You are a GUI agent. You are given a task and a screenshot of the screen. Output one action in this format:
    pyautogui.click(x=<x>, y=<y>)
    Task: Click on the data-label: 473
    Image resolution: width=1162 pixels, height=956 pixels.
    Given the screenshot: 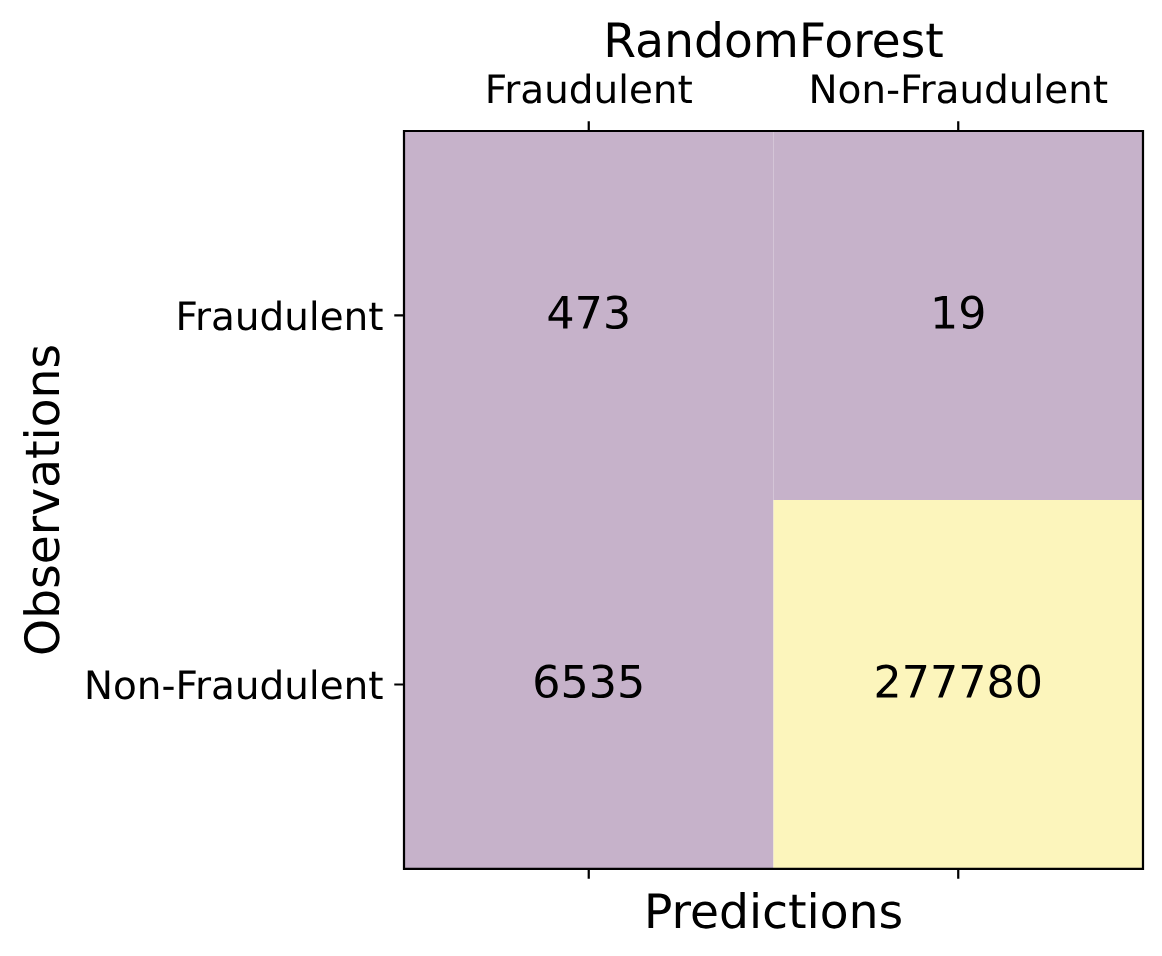 What is the action you would take?
    pyautogui.click(x=588, y=312)
    